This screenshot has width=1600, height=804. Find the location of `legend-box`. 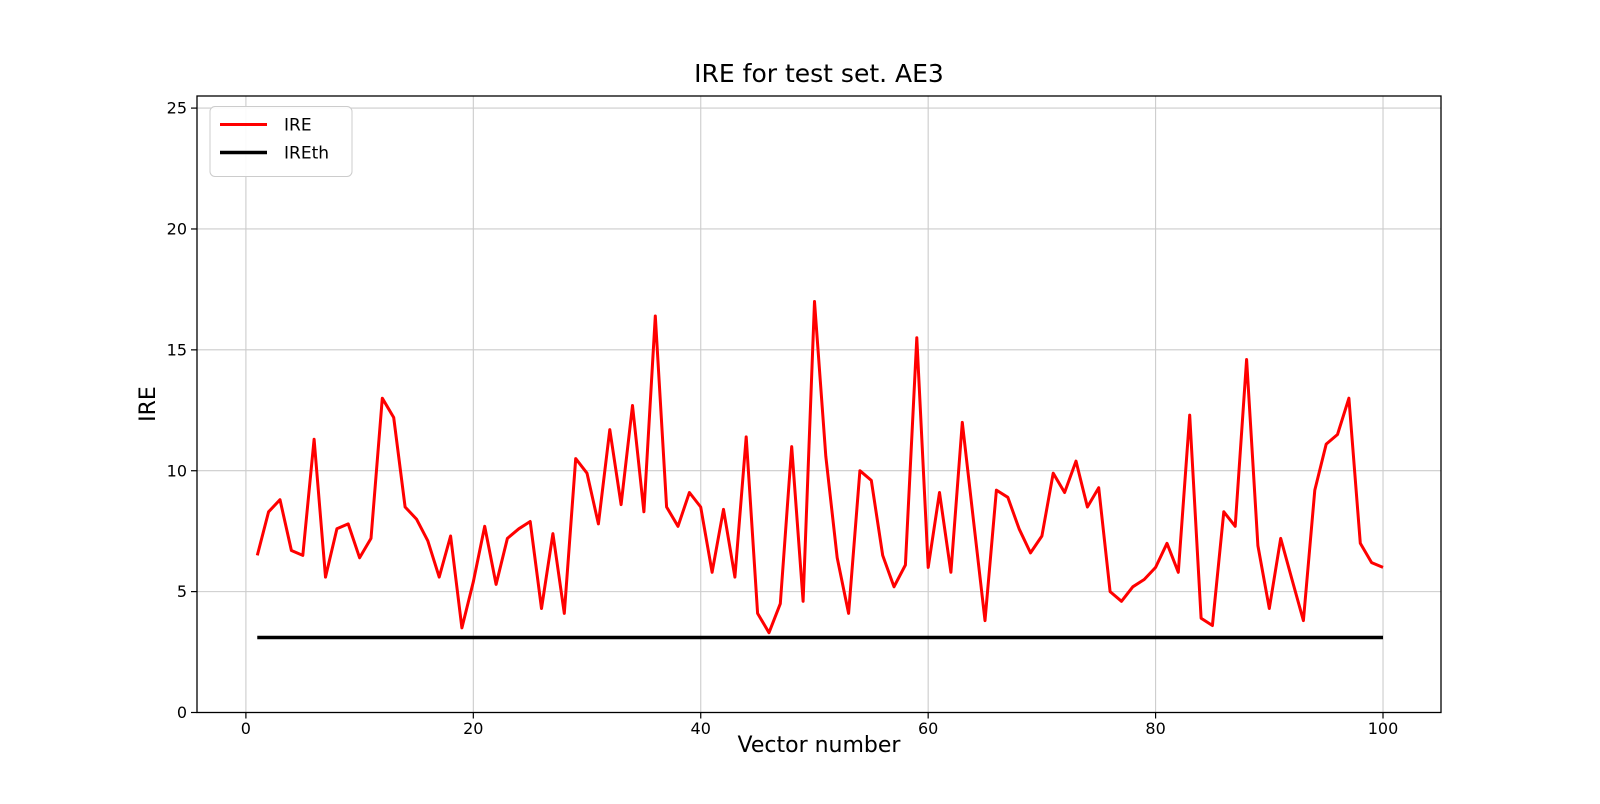

legend-box is located at coordinates (281, 141).